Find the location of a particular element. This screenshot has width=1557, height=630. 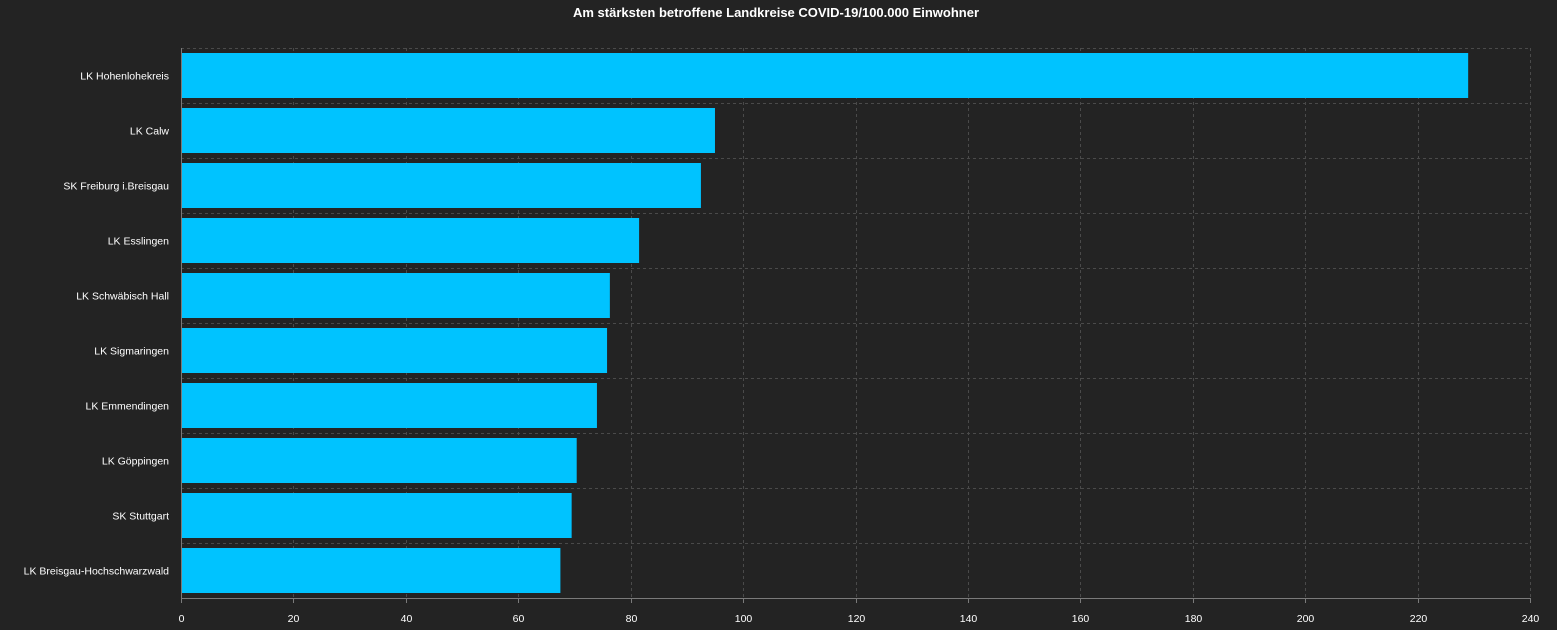

category-label: LK Esslingen is located at coordinates (138, 242).